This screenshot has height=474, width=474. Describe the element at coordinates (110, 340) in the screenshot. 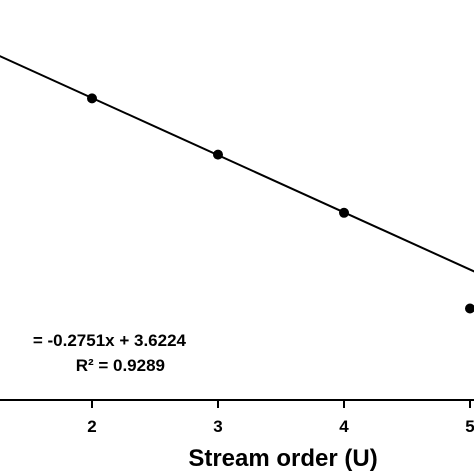

I see `regression-equation: = -0.2751x + 3.6224` at that location.